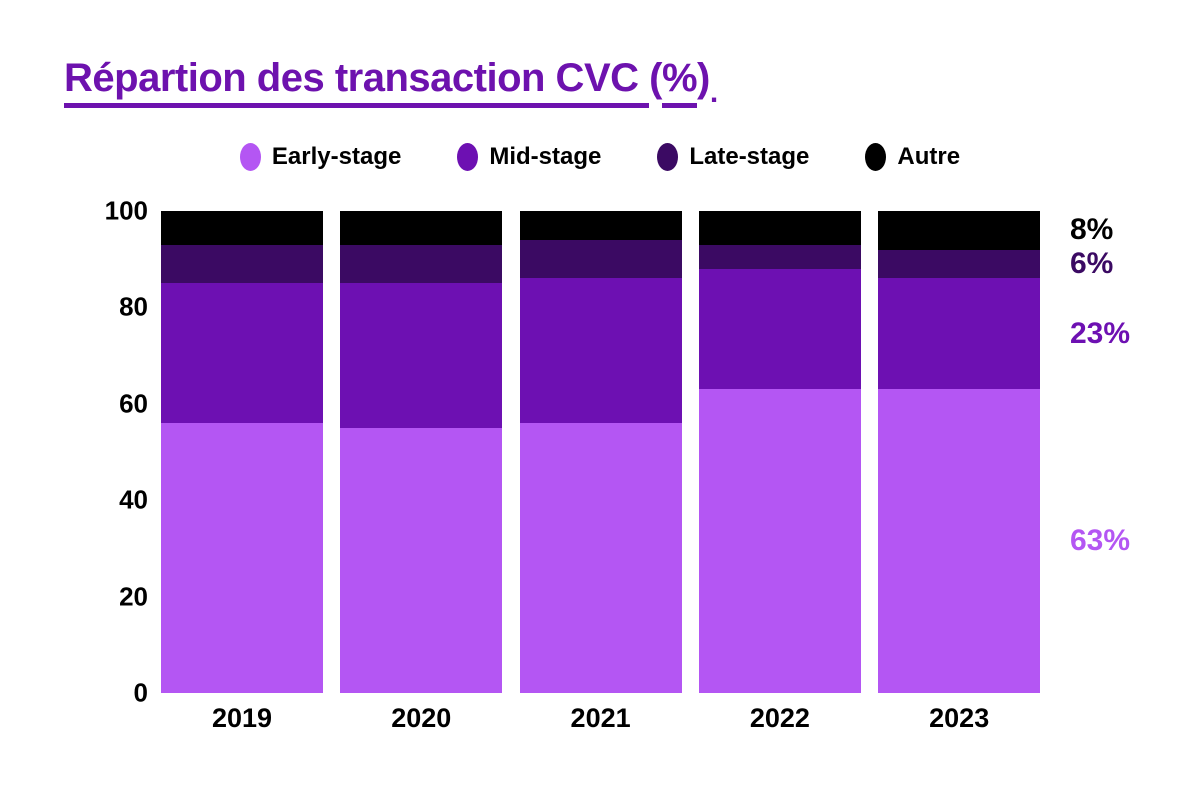 The height and width of the screenshot is (800, 1200). I want to click on title-text: (, so click(655, 78).